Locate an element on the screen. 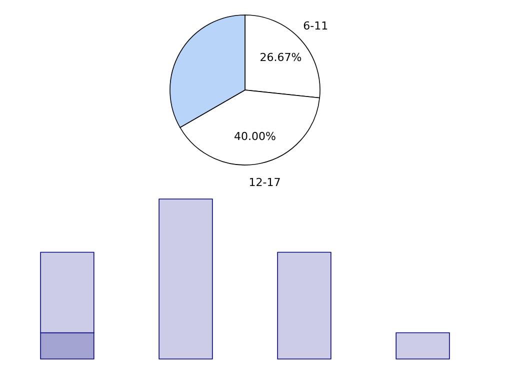 The width and height of the screenshot is (520, 390). slice-label: 12-17 is located at coordinates (264, 182).